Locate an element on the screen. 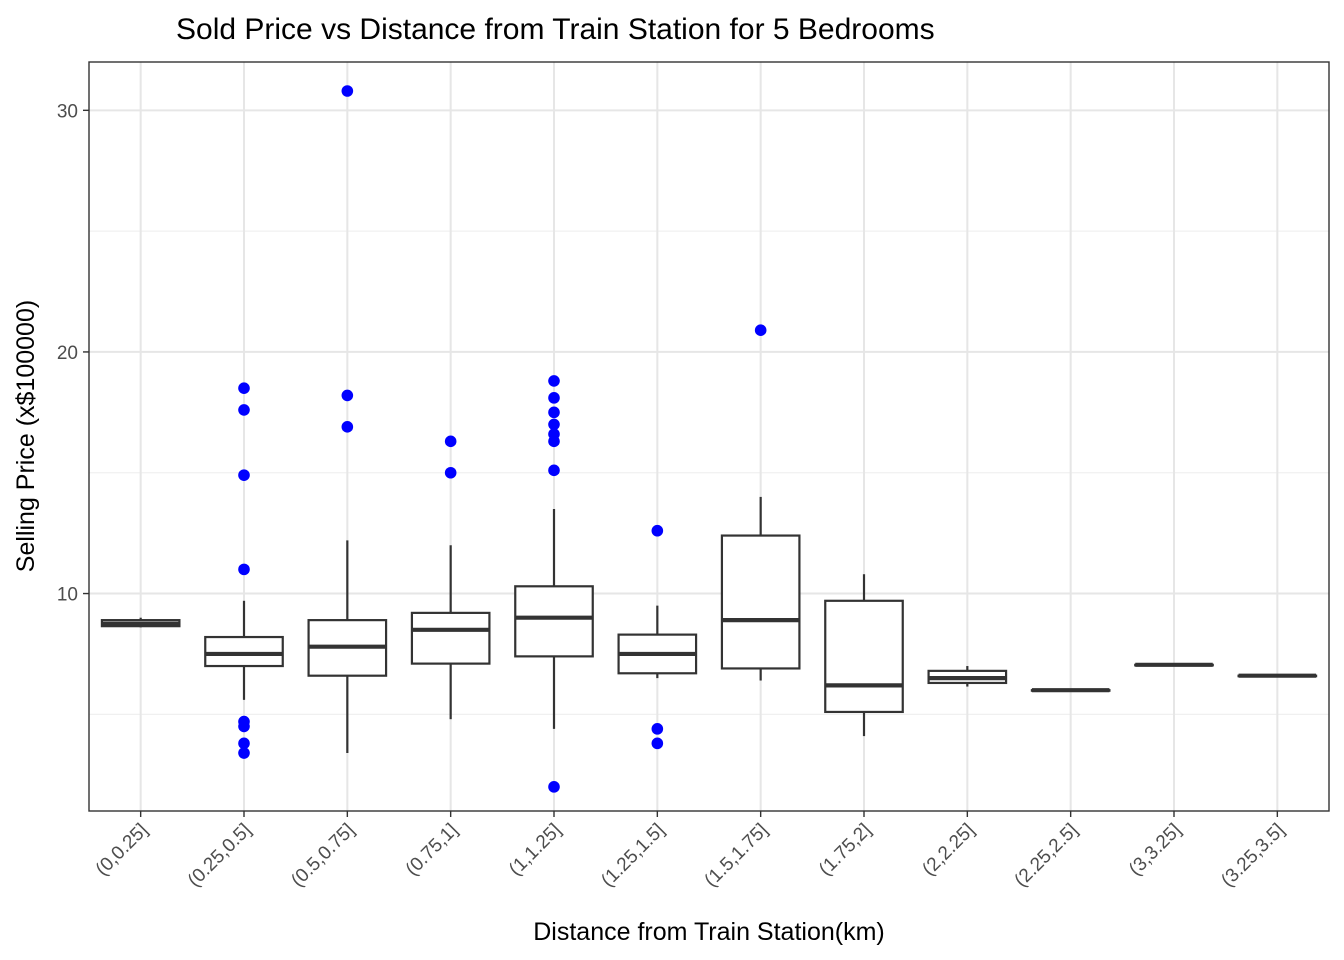 This screenshot has width=1344, height=960. y-tick-label: 20 is located at coordinates (67, 353).